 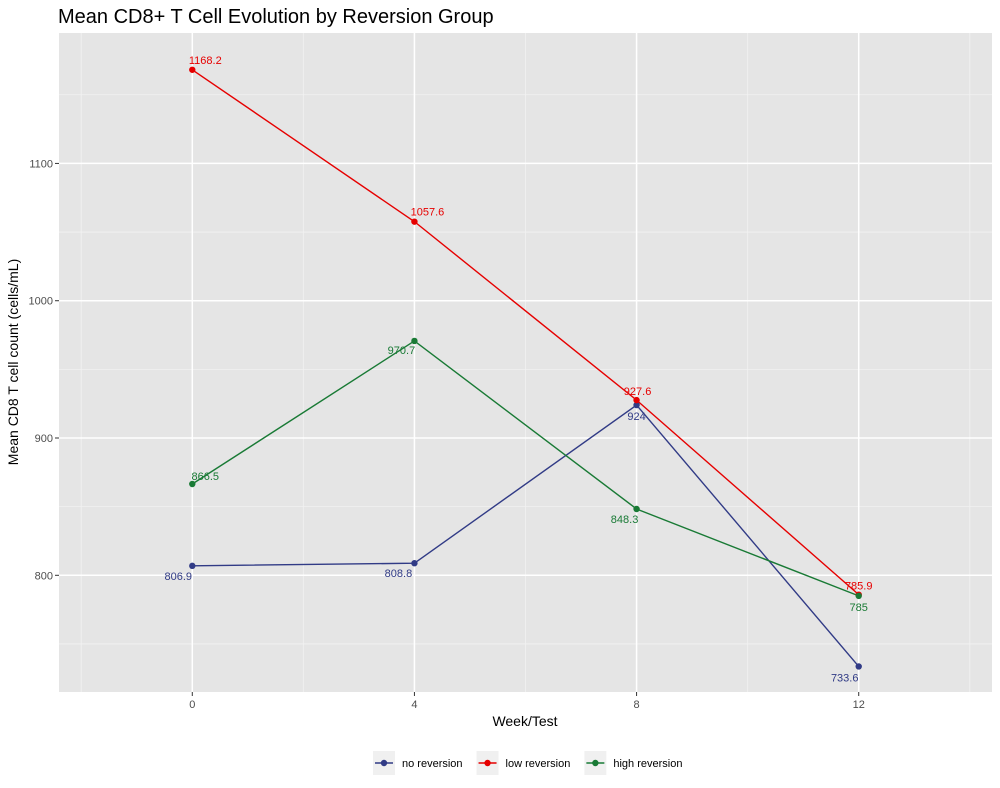 I want to click on legend-label: no reversion, so click(x=432, y=764).